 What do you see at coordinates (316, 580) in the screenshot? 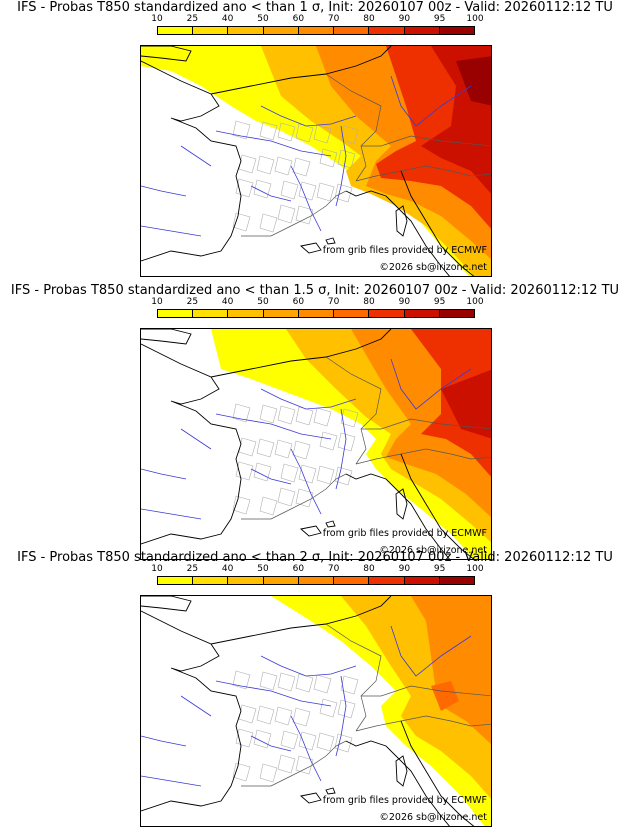
I see `colorbar` at bounding box center [316, 580].